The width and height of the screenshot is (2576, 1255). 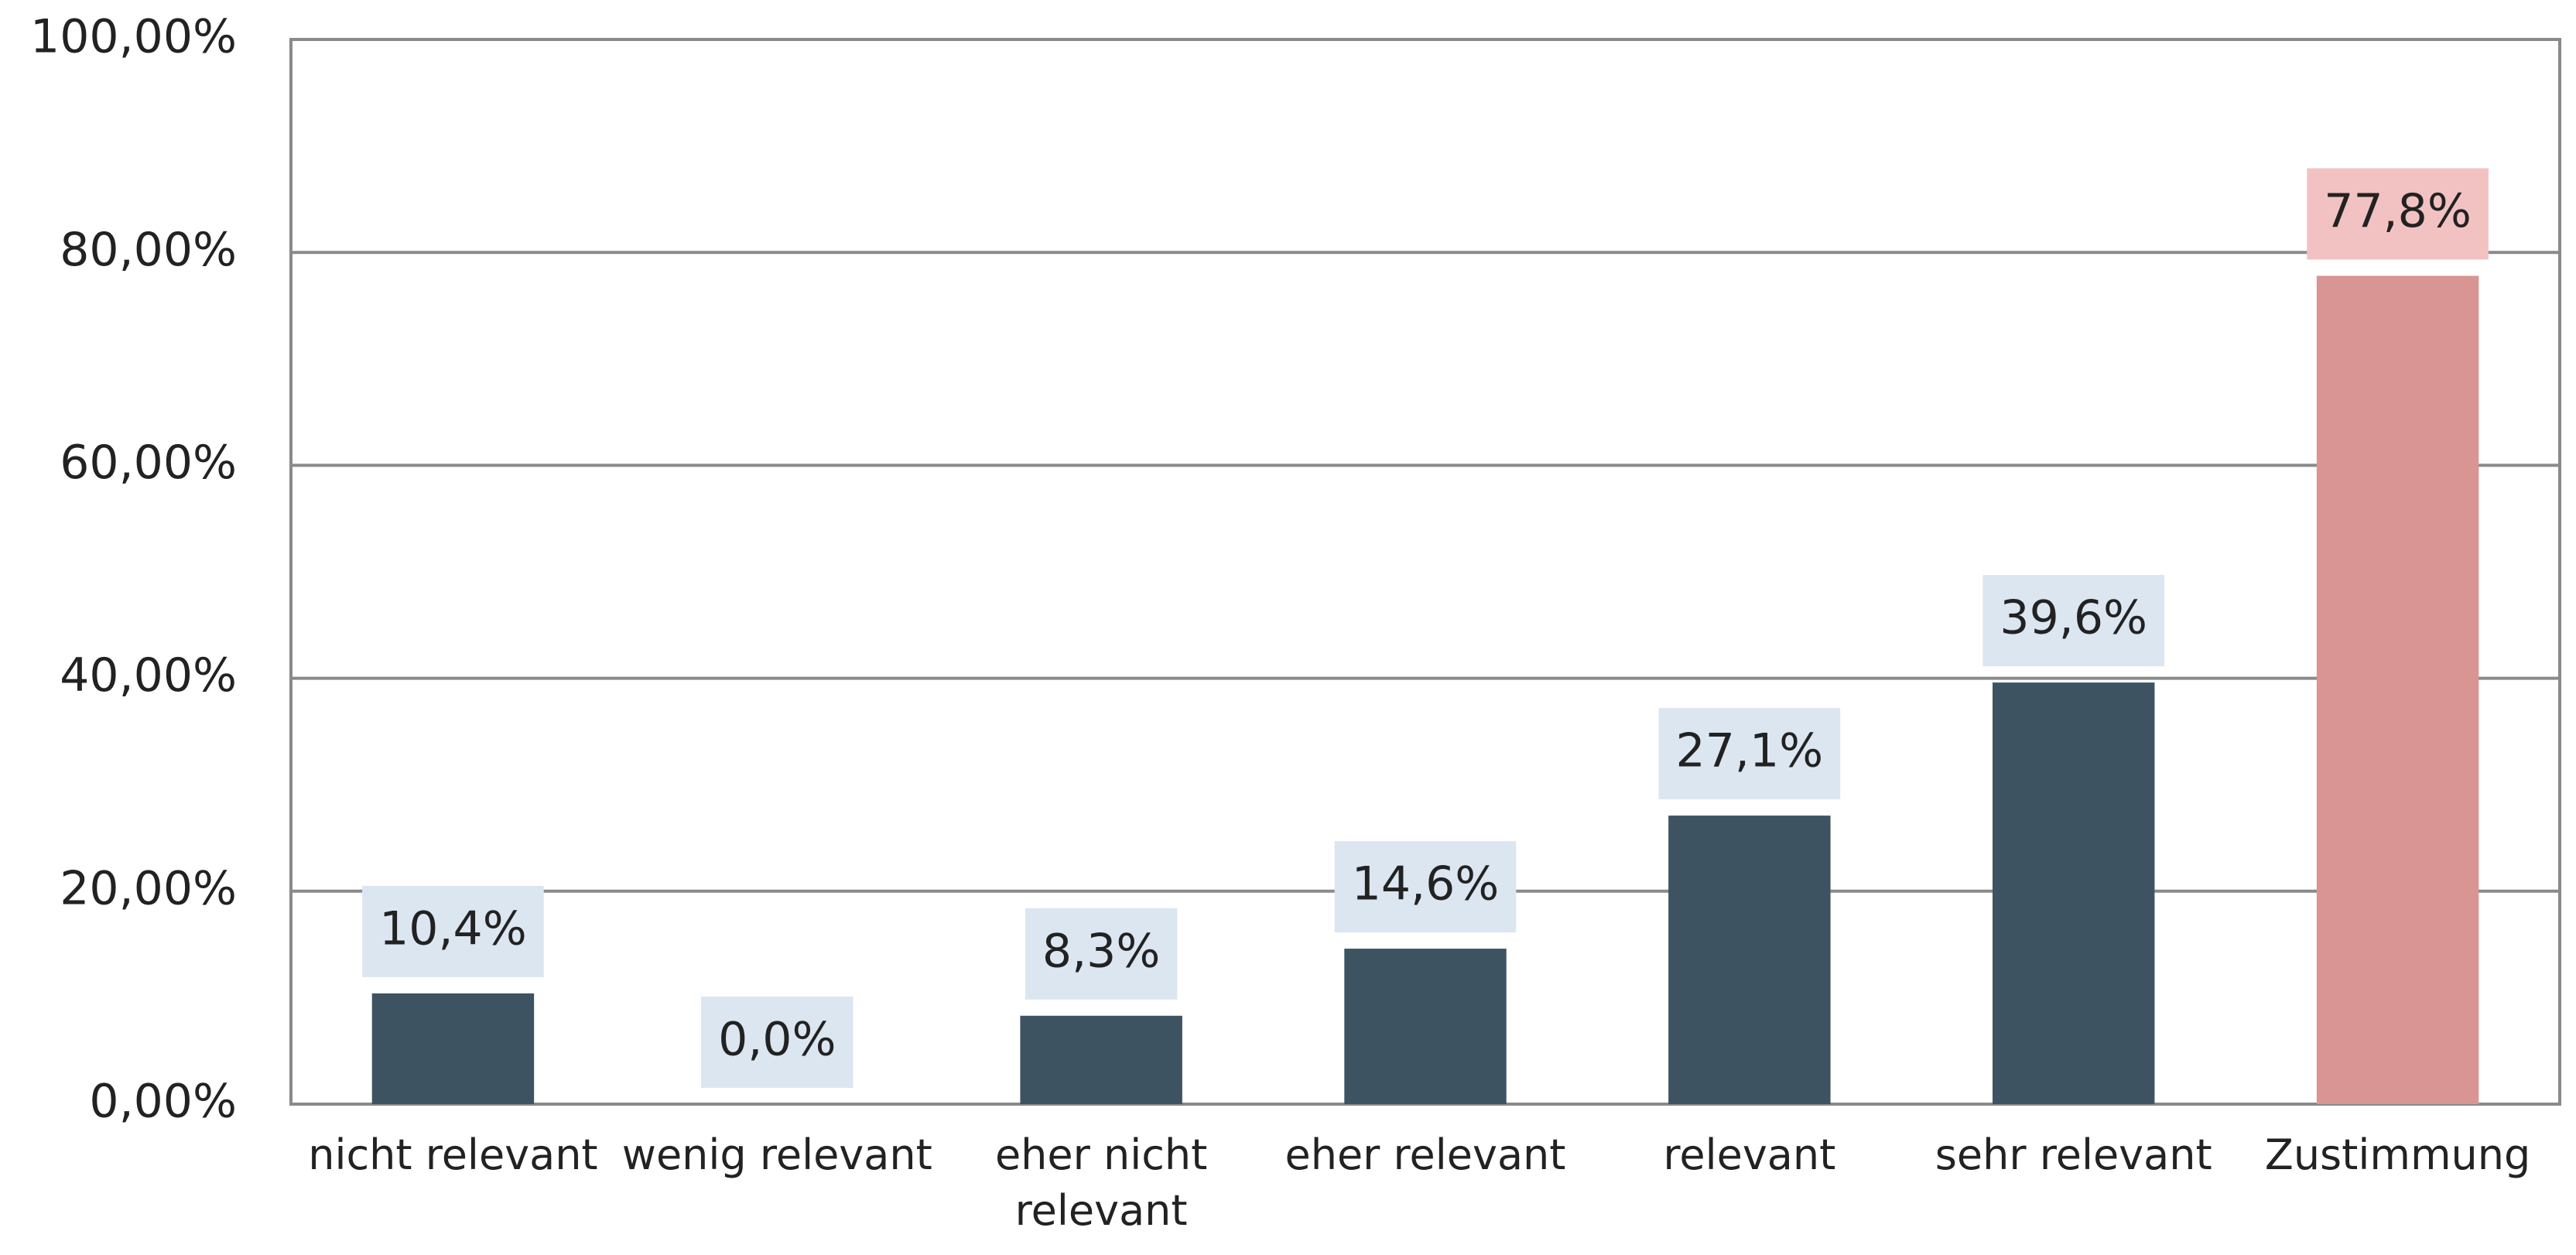 I want to click on x-tick-label: Zustimmung, so click(x=2398, y=1154).